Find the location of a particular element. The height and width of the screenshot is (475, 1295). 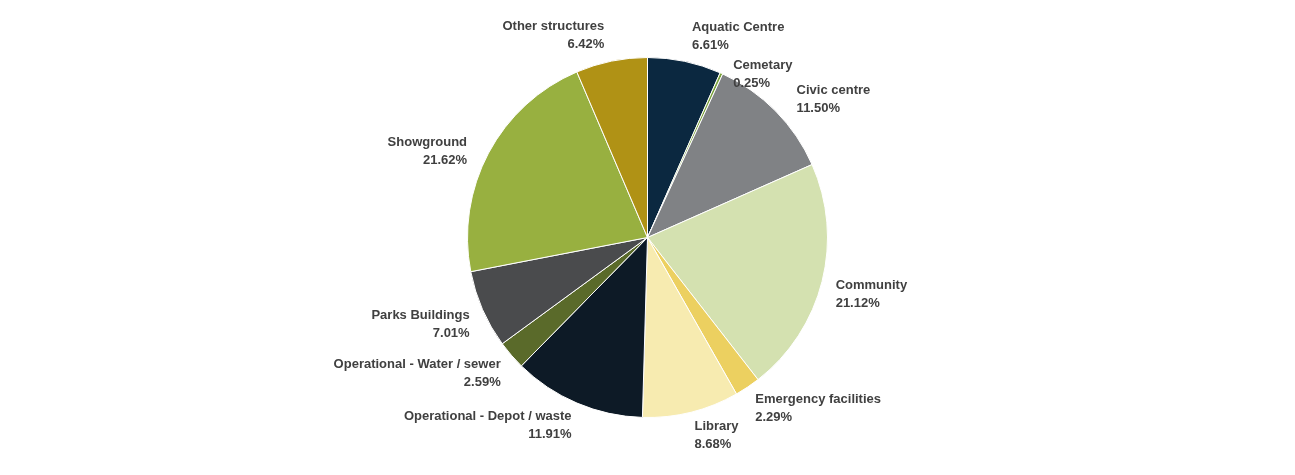

data-label: 21.12% is located at coordinates (858, 302).